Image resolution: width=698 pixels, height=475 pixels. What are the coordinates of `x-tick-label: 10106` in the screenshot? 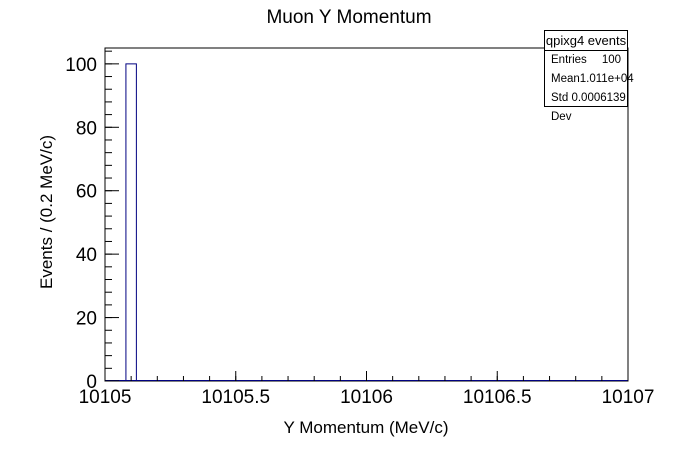 It's located at (366, 397).